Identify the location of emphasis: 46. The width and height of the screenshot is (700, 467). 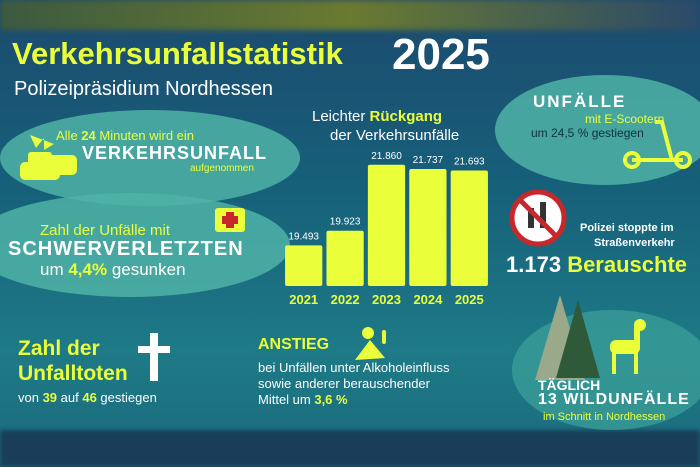
(89, 397).